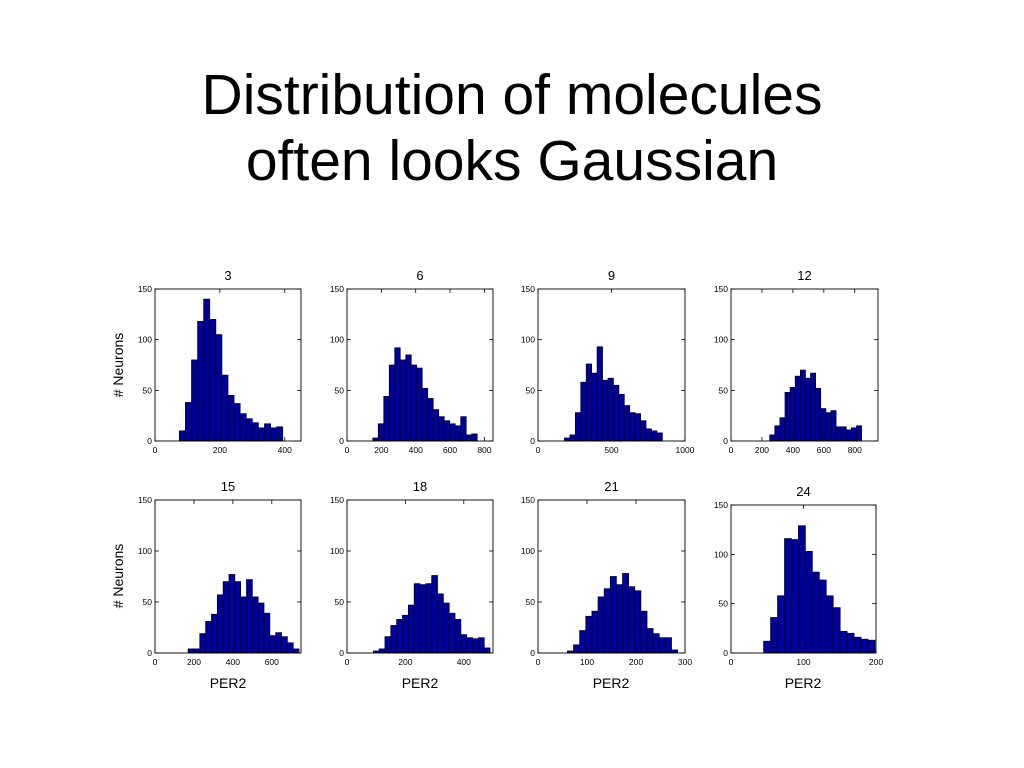  What do you see at coordinates (762, 450) in the screenshot?
I see `x-tick-label: 200` at bounding box center [762, 450].